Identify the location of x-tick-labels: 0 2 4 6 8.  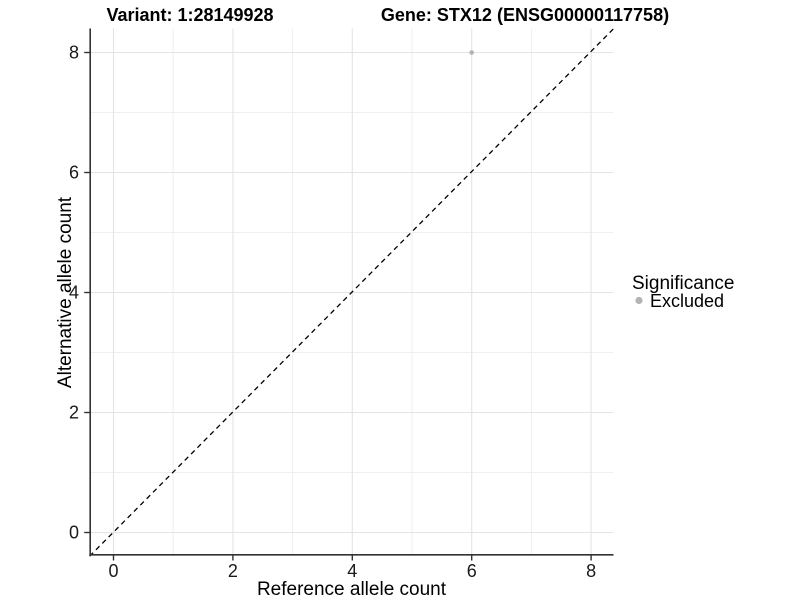
(352, 571).